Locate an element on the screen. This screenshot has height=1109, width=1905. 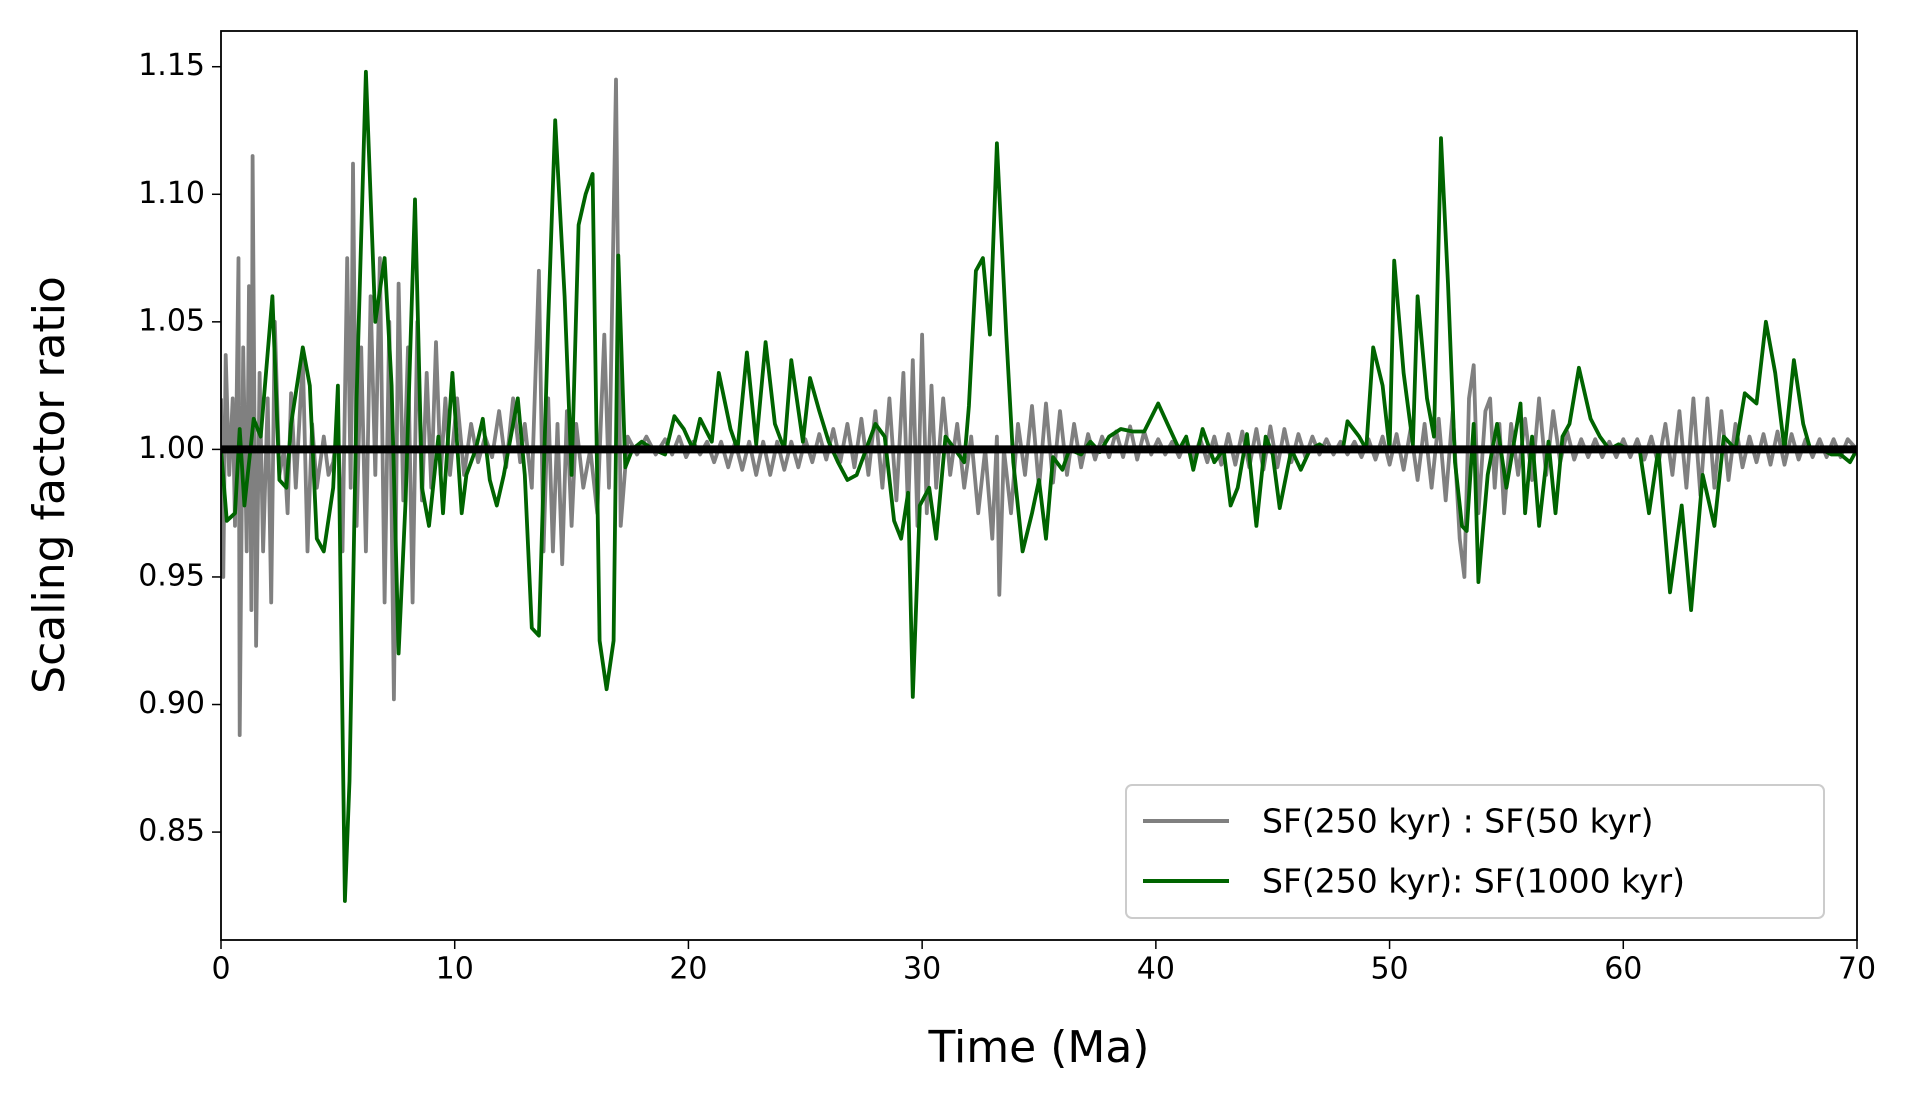
y-tick-label: 1.05 is located at coordinates (171, 320).